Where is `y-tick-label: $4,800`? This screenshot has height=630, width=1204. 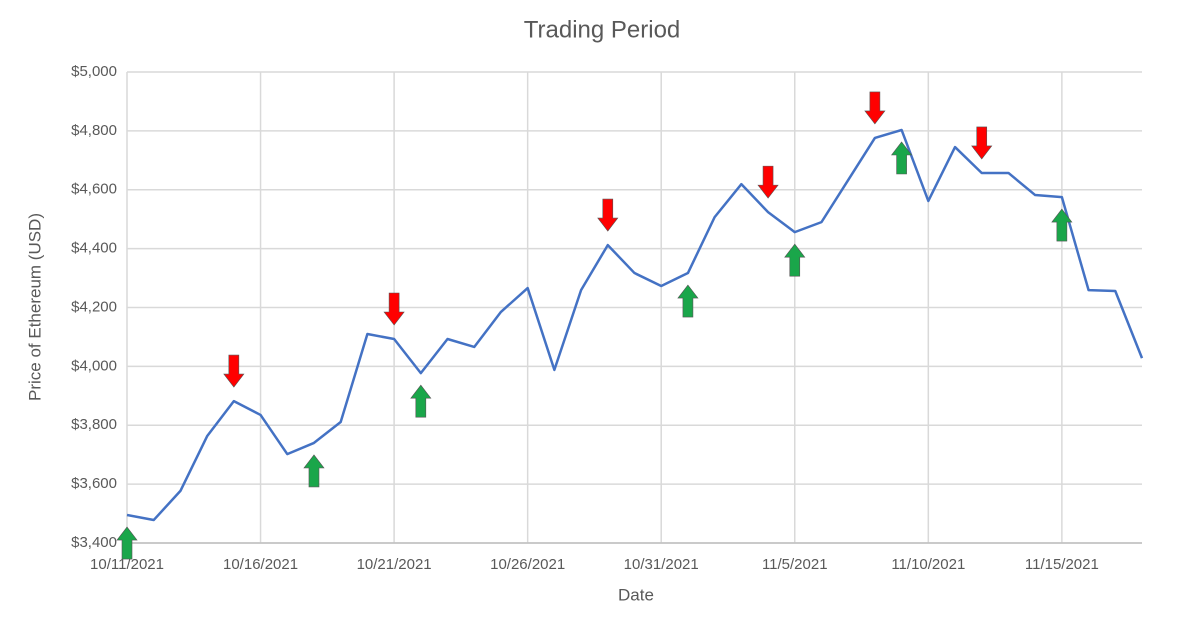 y-tick-label: $4,800 is located at coordinates (94, 130).